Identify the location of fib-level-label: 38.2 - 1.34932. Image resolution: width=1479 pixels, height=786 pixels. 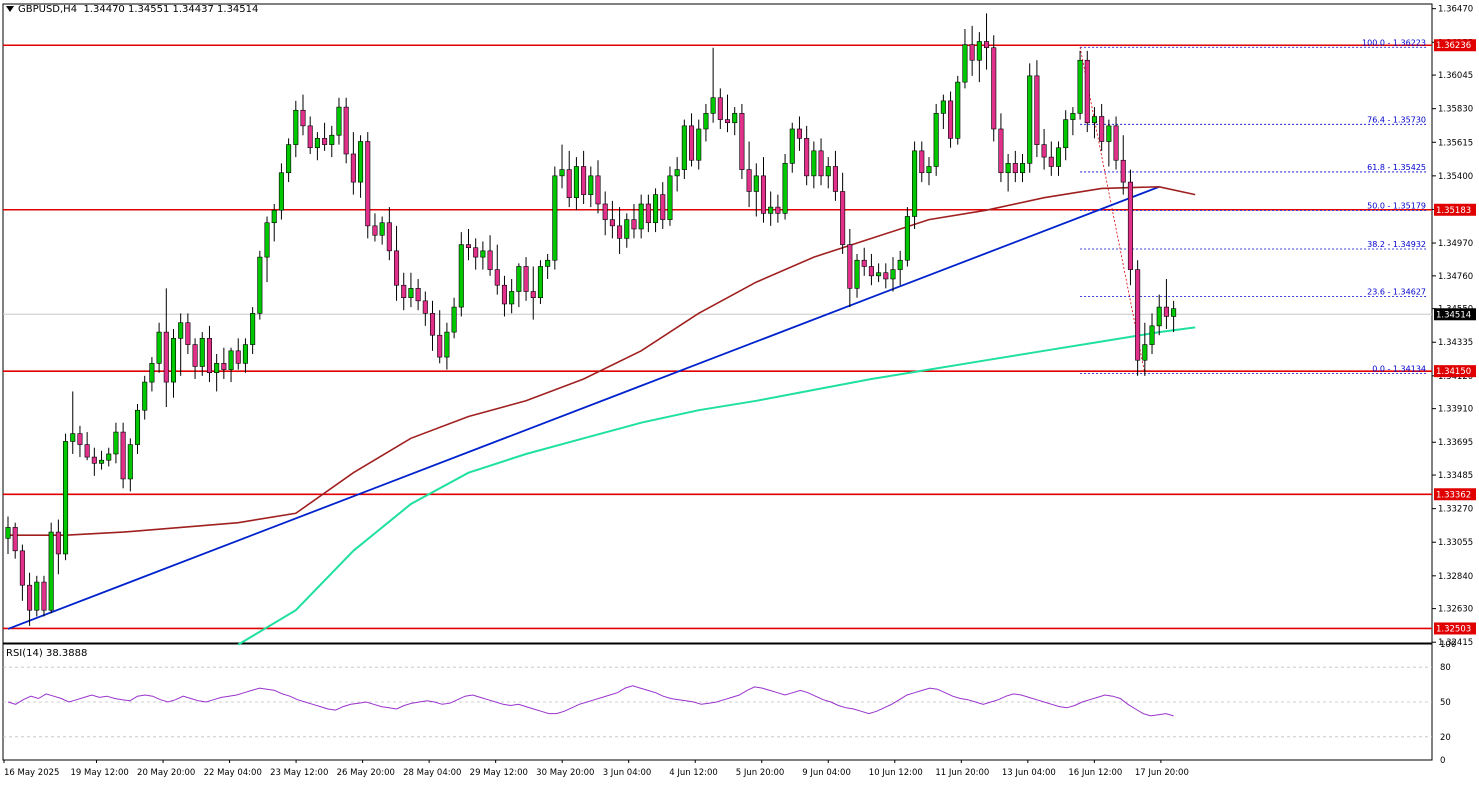
(1396, 244).